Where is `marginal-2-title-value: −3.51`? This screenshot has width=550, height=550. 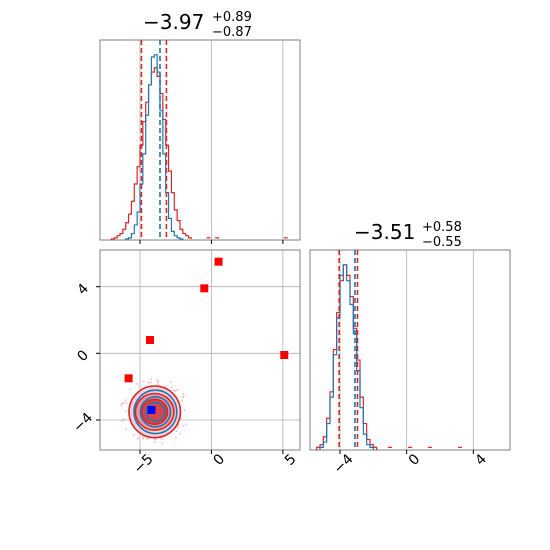 marginal-2-title-value: −3.51 is located at coordinates (384, 232).